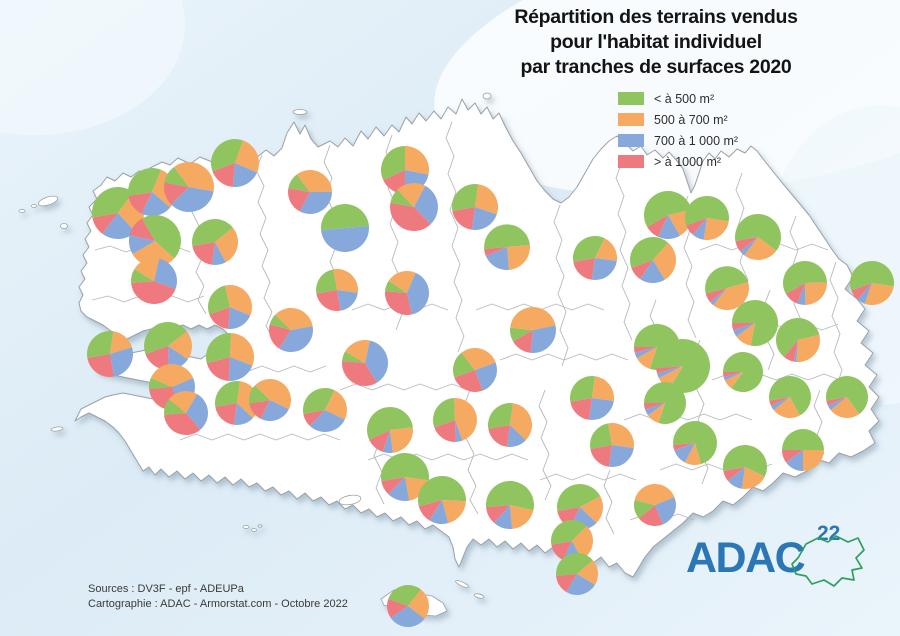 The width and height of the screenshot is (900, 636). Describe the element at coordinates (678, 161) in the screenshot. I see `legend-item: > à 1000 m²` at that location.